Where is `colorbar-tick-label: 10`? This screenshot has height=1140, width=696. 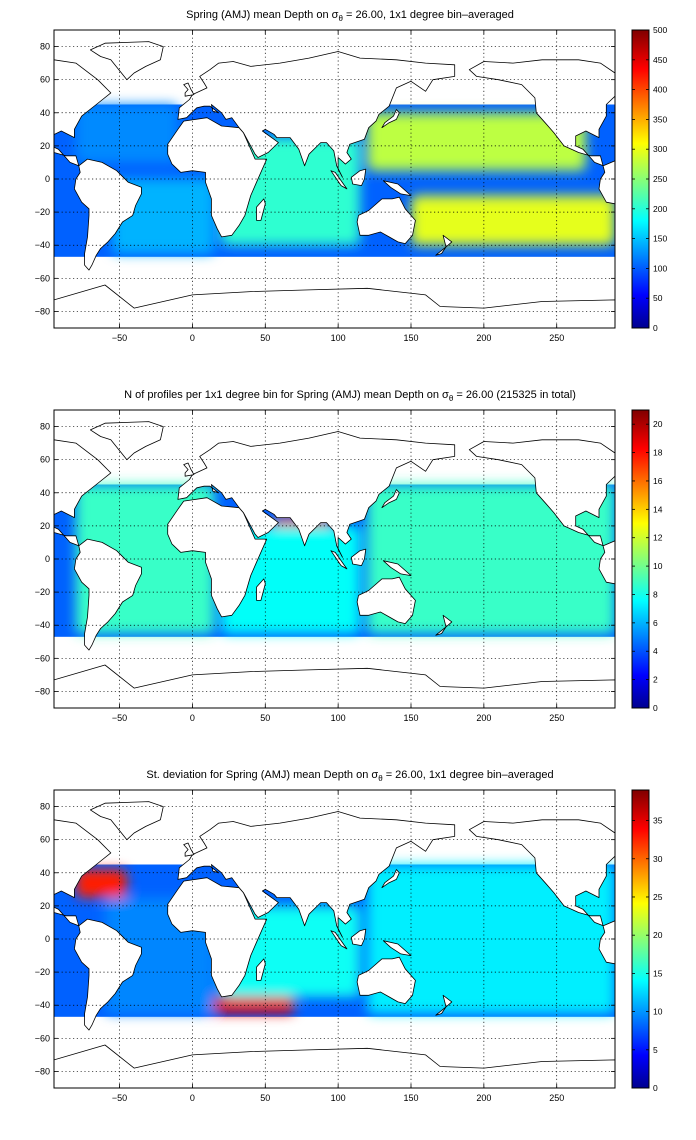 colorbar-tick-label: 10 is located at coordinates (658, 566).